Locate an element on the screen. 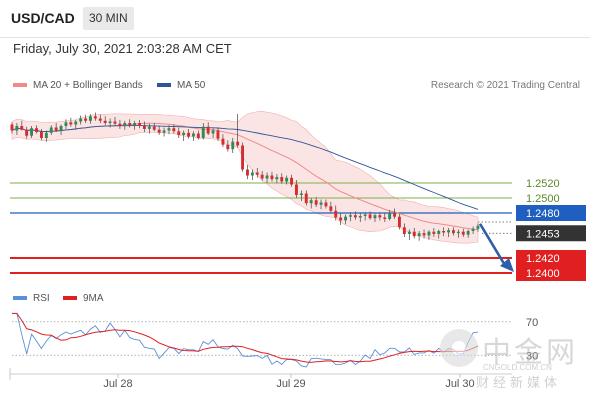  rsi-level-label: 70 is located at coordinates (532, 323).